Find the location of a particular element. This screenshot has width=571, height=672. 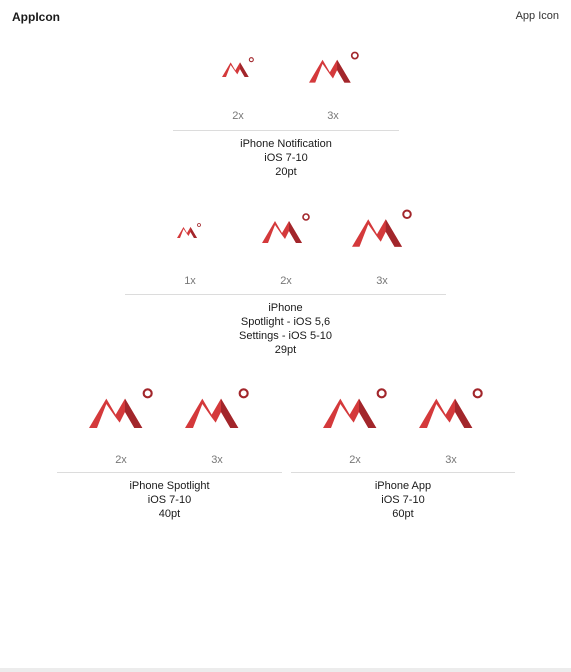

icon-set-app: 2x 3x iPhone App iOS 7-10 60pt is located at coordinates (403, 452).